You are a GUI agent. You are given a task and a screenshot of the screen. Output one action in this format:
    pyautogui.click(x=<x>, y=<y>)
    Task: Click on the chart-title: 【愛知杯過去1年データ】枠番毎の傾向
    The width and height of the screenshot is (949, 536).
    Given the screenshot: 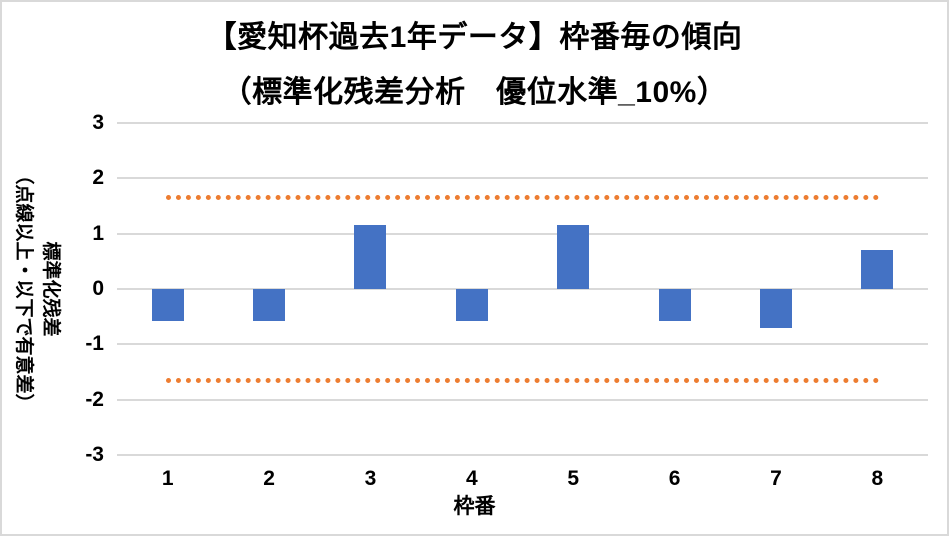 What is the action you would take?
    pyautogui.click(x=474, y=37)
    